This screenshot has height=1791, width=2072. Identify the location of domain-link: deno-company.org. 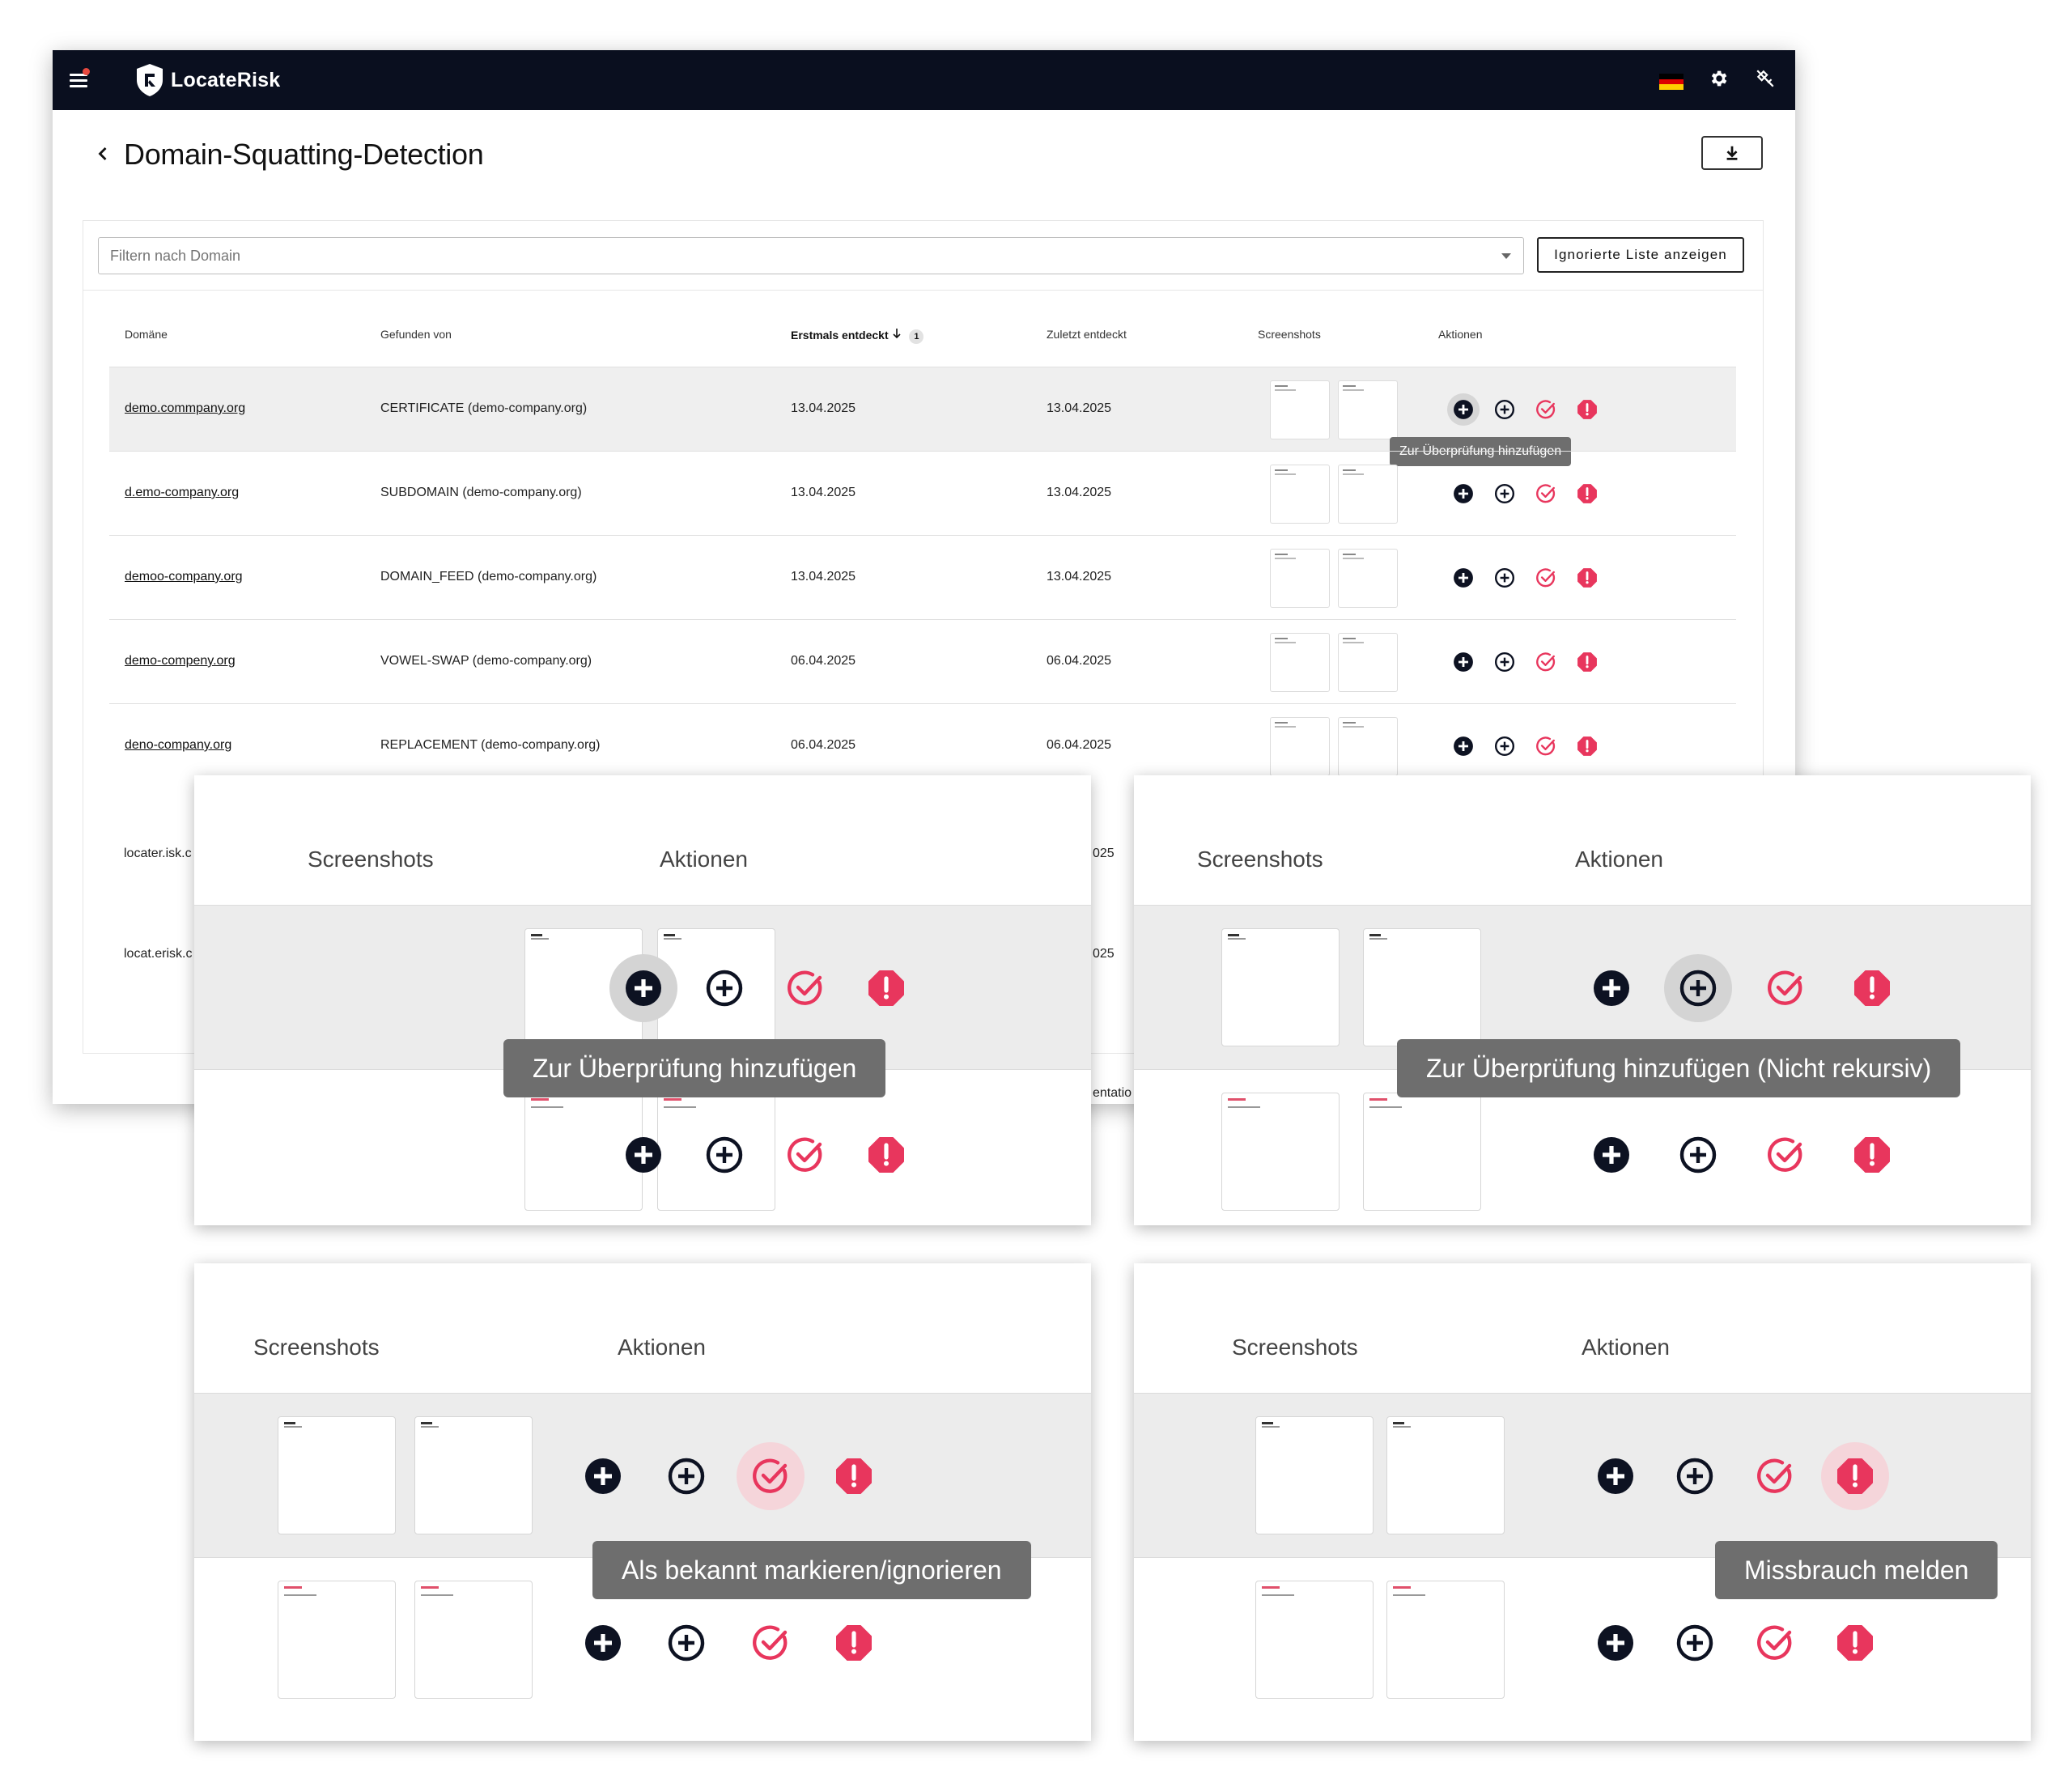
(178, 745).